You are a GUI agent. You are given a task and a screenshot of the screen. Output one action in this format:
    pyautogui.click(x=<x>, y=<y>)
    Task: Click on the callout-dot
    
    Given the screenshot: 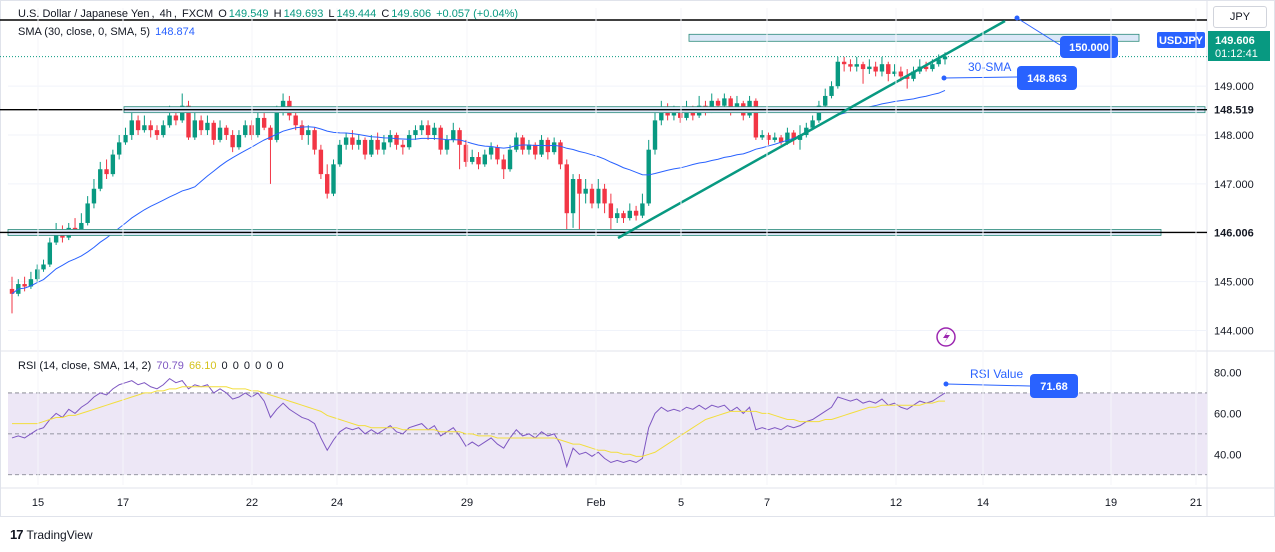 What is the action you would take?
    pyautogui.click(x=946, y=384)
    